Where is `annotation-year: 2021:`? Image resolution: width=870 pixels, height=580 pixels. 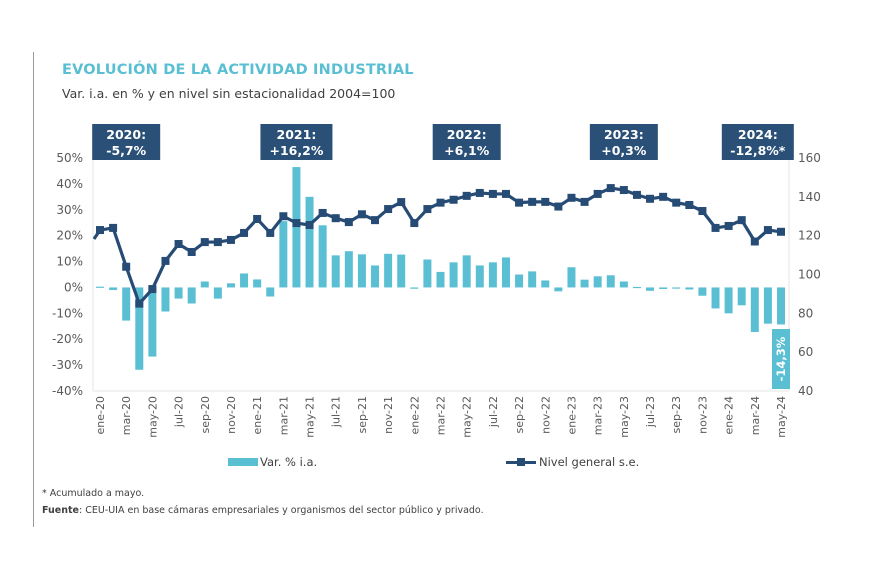 annotation-year: 2021: is located at coordinates (297, 134).